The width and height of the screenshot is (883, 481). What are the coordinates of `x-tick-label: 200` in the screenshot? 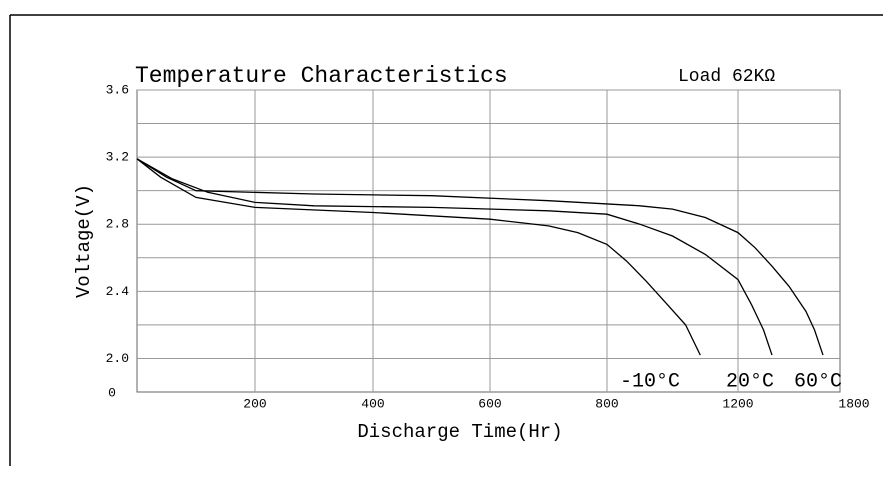 It's located at (254, 403).